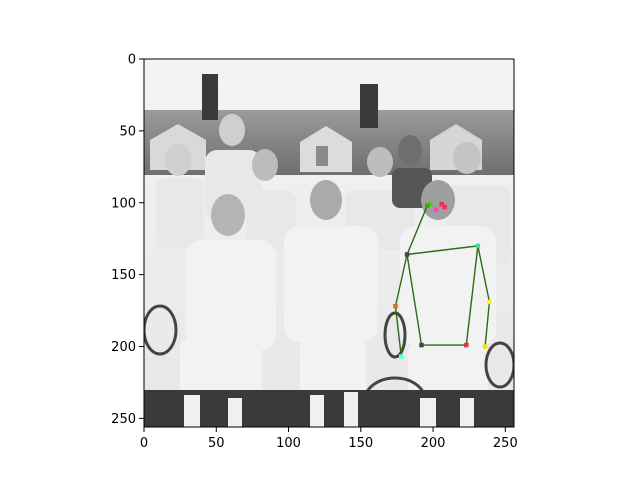  What do you see at coordinates (414, 300) in the screenshot?
I see `skeleton-edge-right_shoulder-right_hip` at bounding box center [414, 300].